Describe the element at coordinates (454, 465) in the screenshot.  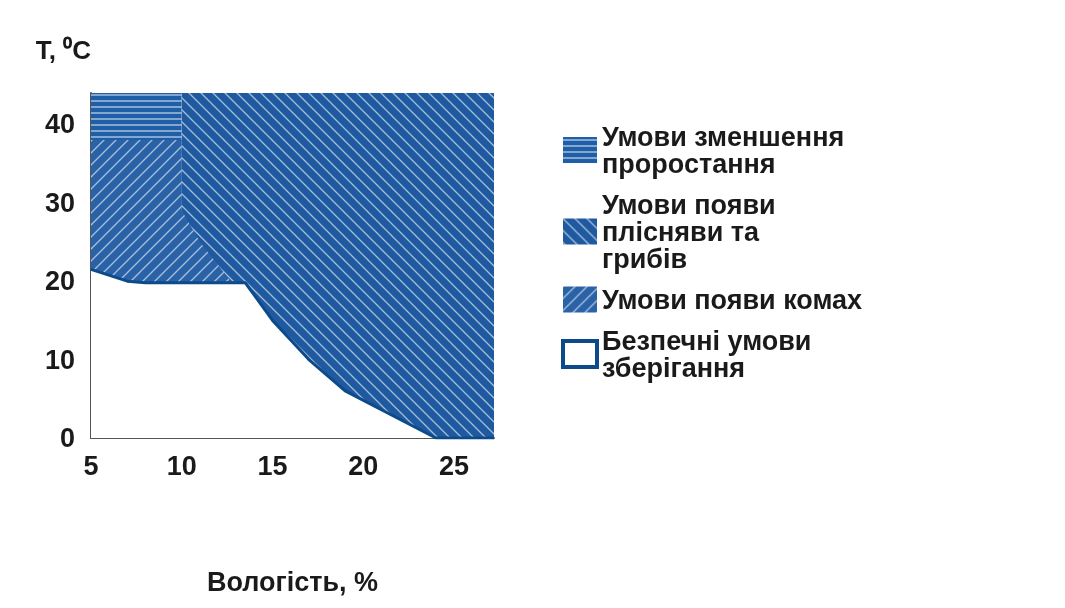
I see `x-tick-label: 25` at that location.